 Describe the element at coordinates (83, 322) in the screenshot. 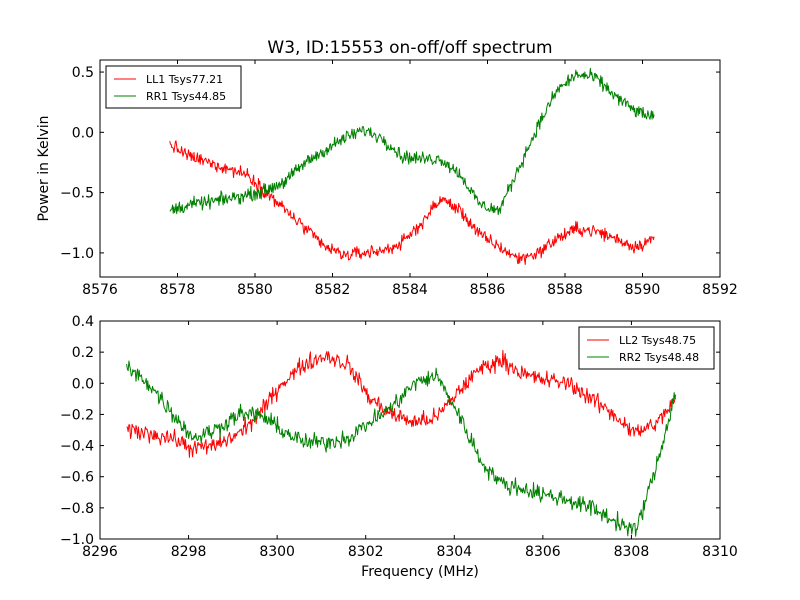

I see `bottom-y-tick-label: 0.4` at that location.